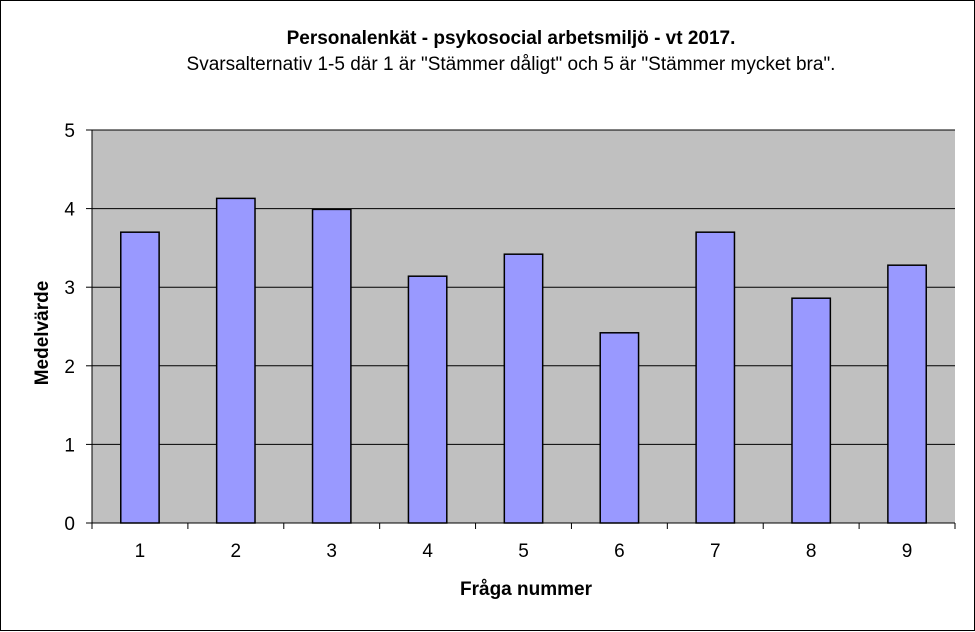 The height and width of the screenshot is (632, 975). What do you see at coordinates (331, 551) in the screenshot?
I see `x-tick-label: 3` at bounding box center [331, 551].